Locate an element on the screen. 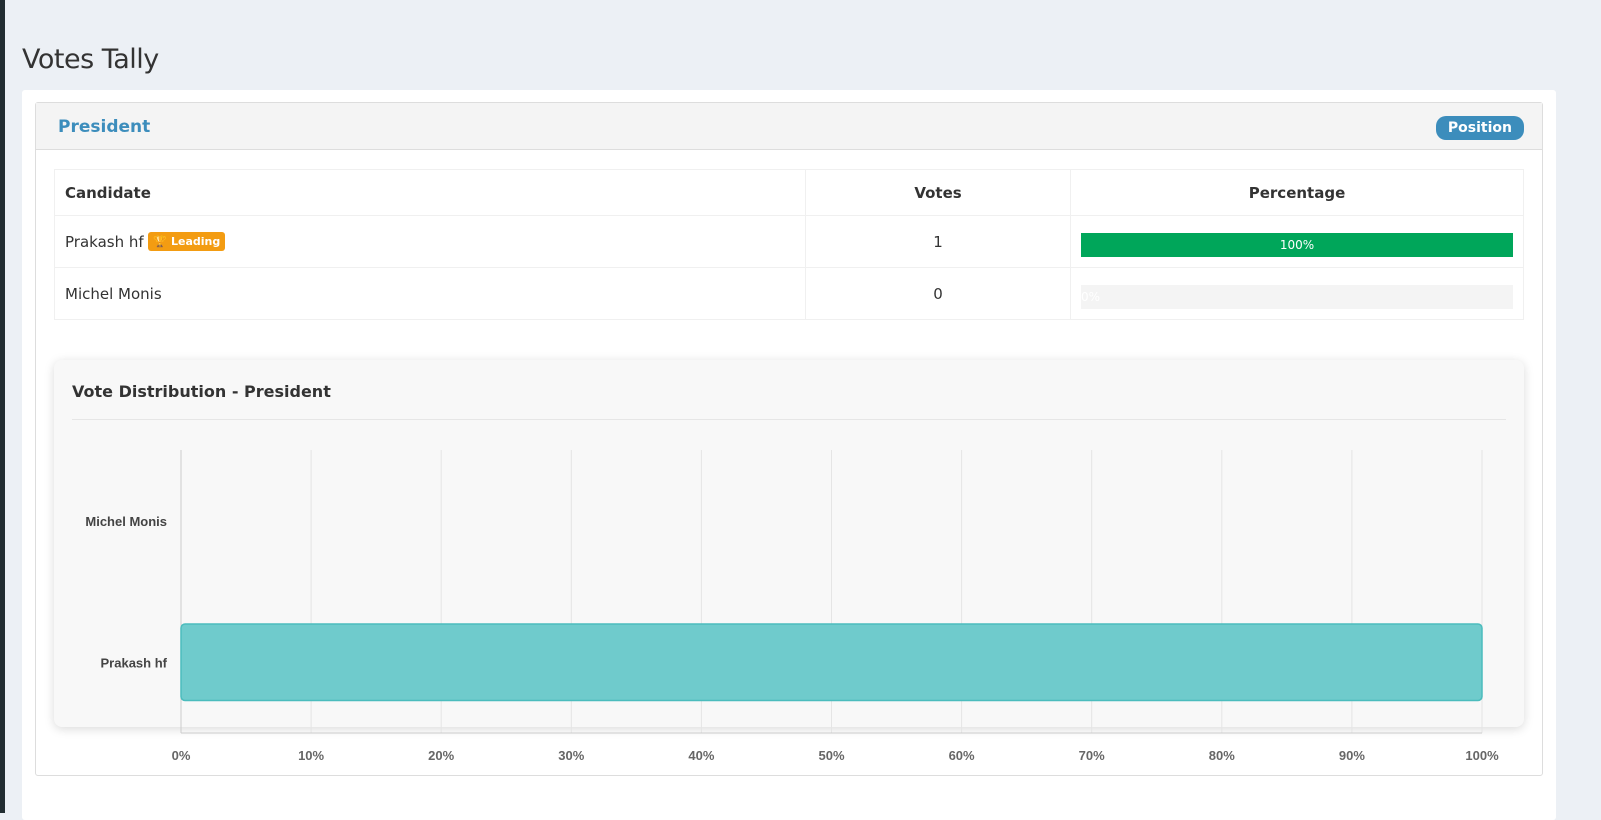 The width and height of the screenshot is (1601, 820). leading-badge: 🏆 Leading is located at coordinates (187, 241).